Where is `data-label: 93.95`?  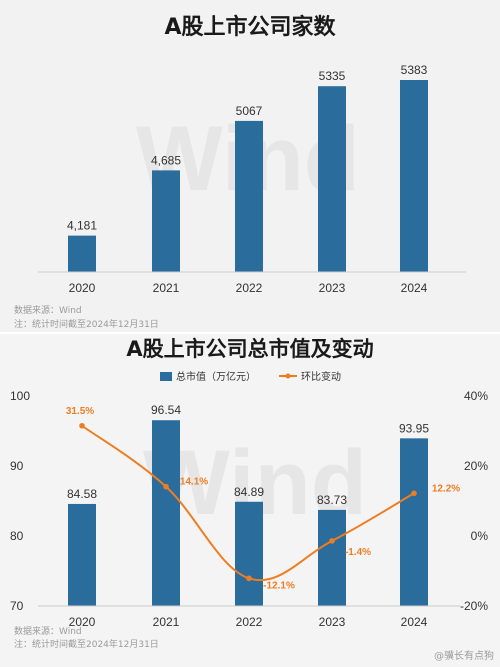 data-label: 93.95 is located at coordinates (414, 428).